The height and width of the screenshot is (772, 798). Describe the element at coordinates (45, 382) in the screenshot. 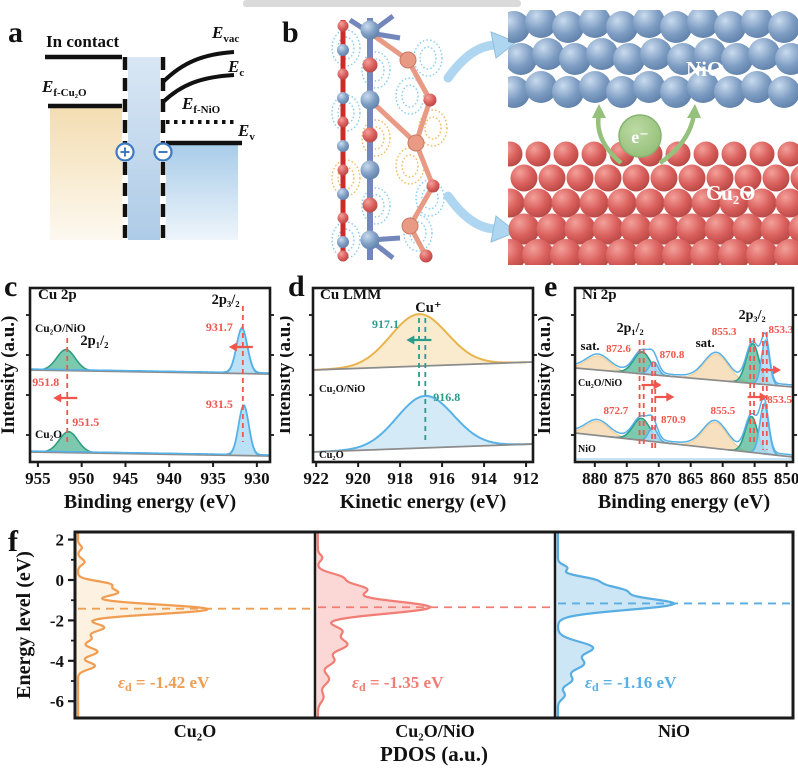

I see `svg-text: 951.8` at that location.